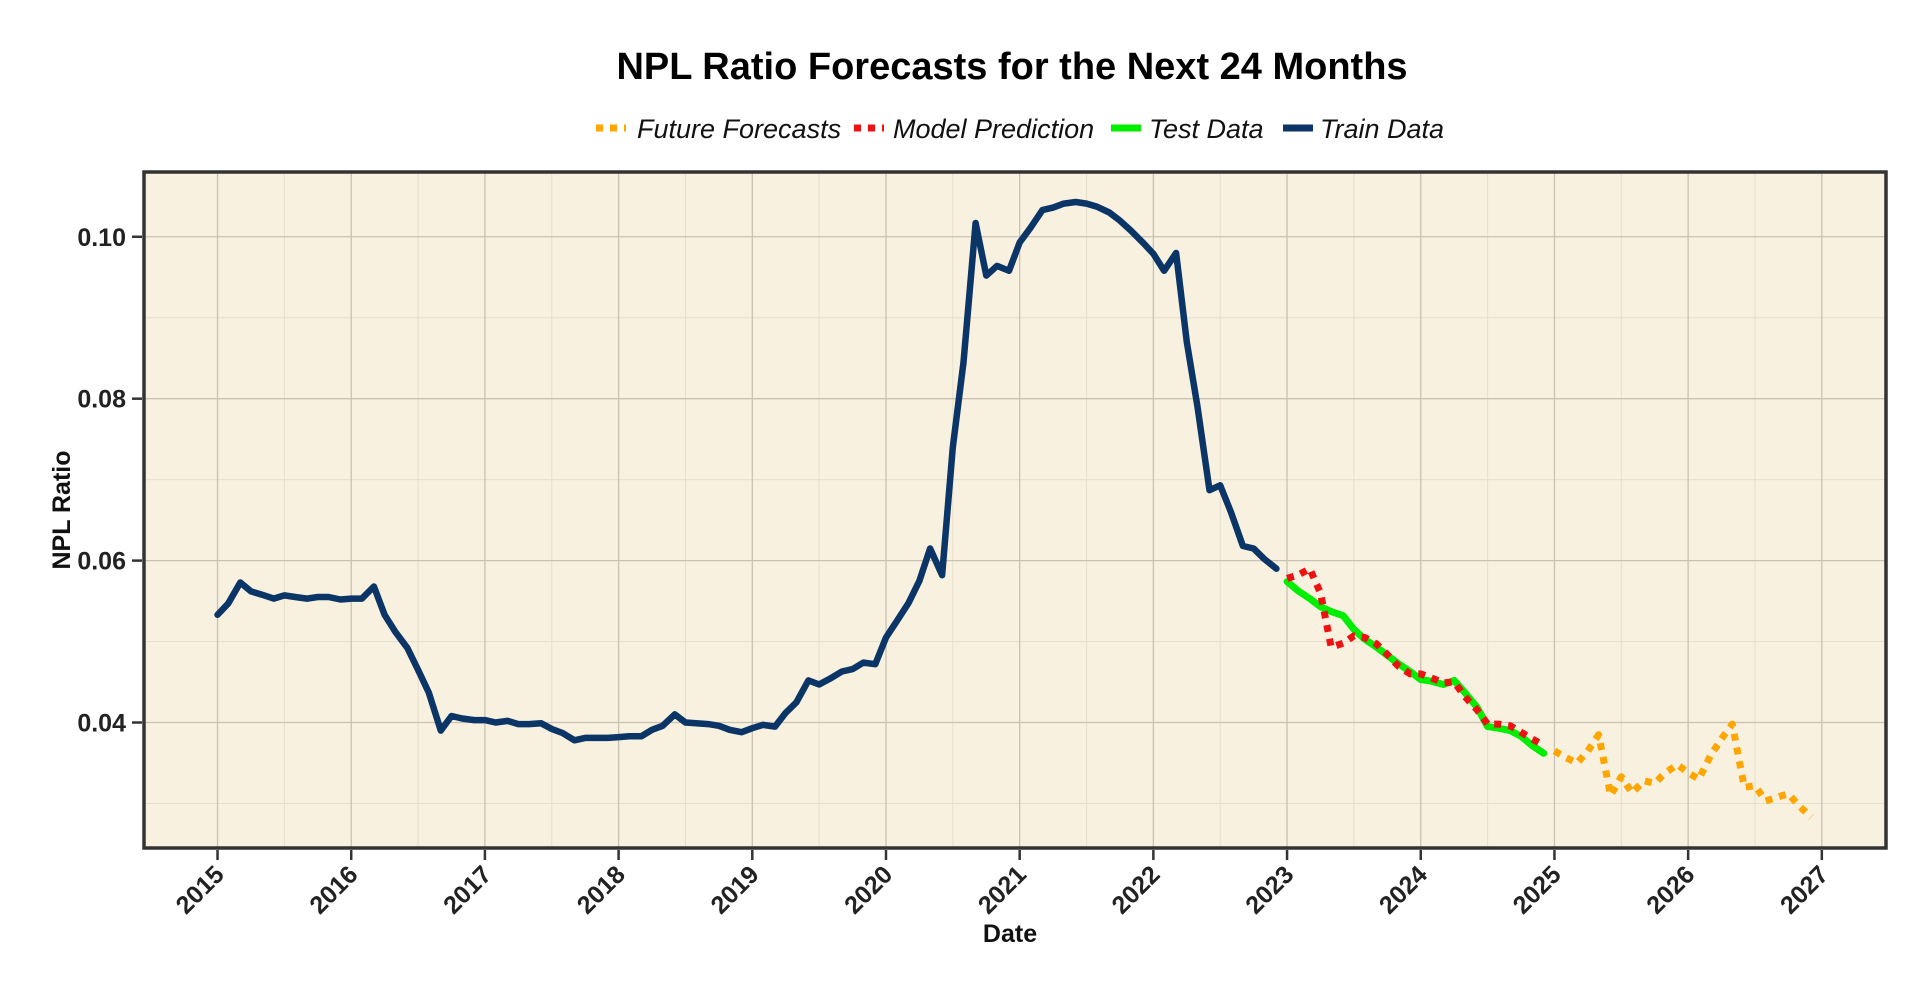 The height and width of the screenshot is (992, 1920). Describe the element at coordinates (109, 481) in the screenshot. I see `y-axis: 0.04 0.06 0.08 0.10` at that location.